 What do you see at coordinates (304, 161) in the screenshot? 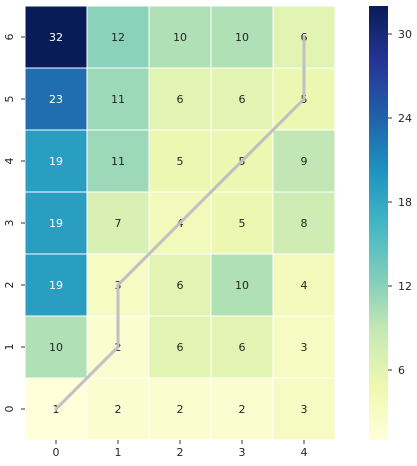
I see `cell-value-label: 9` at bounding box center [304, 161].